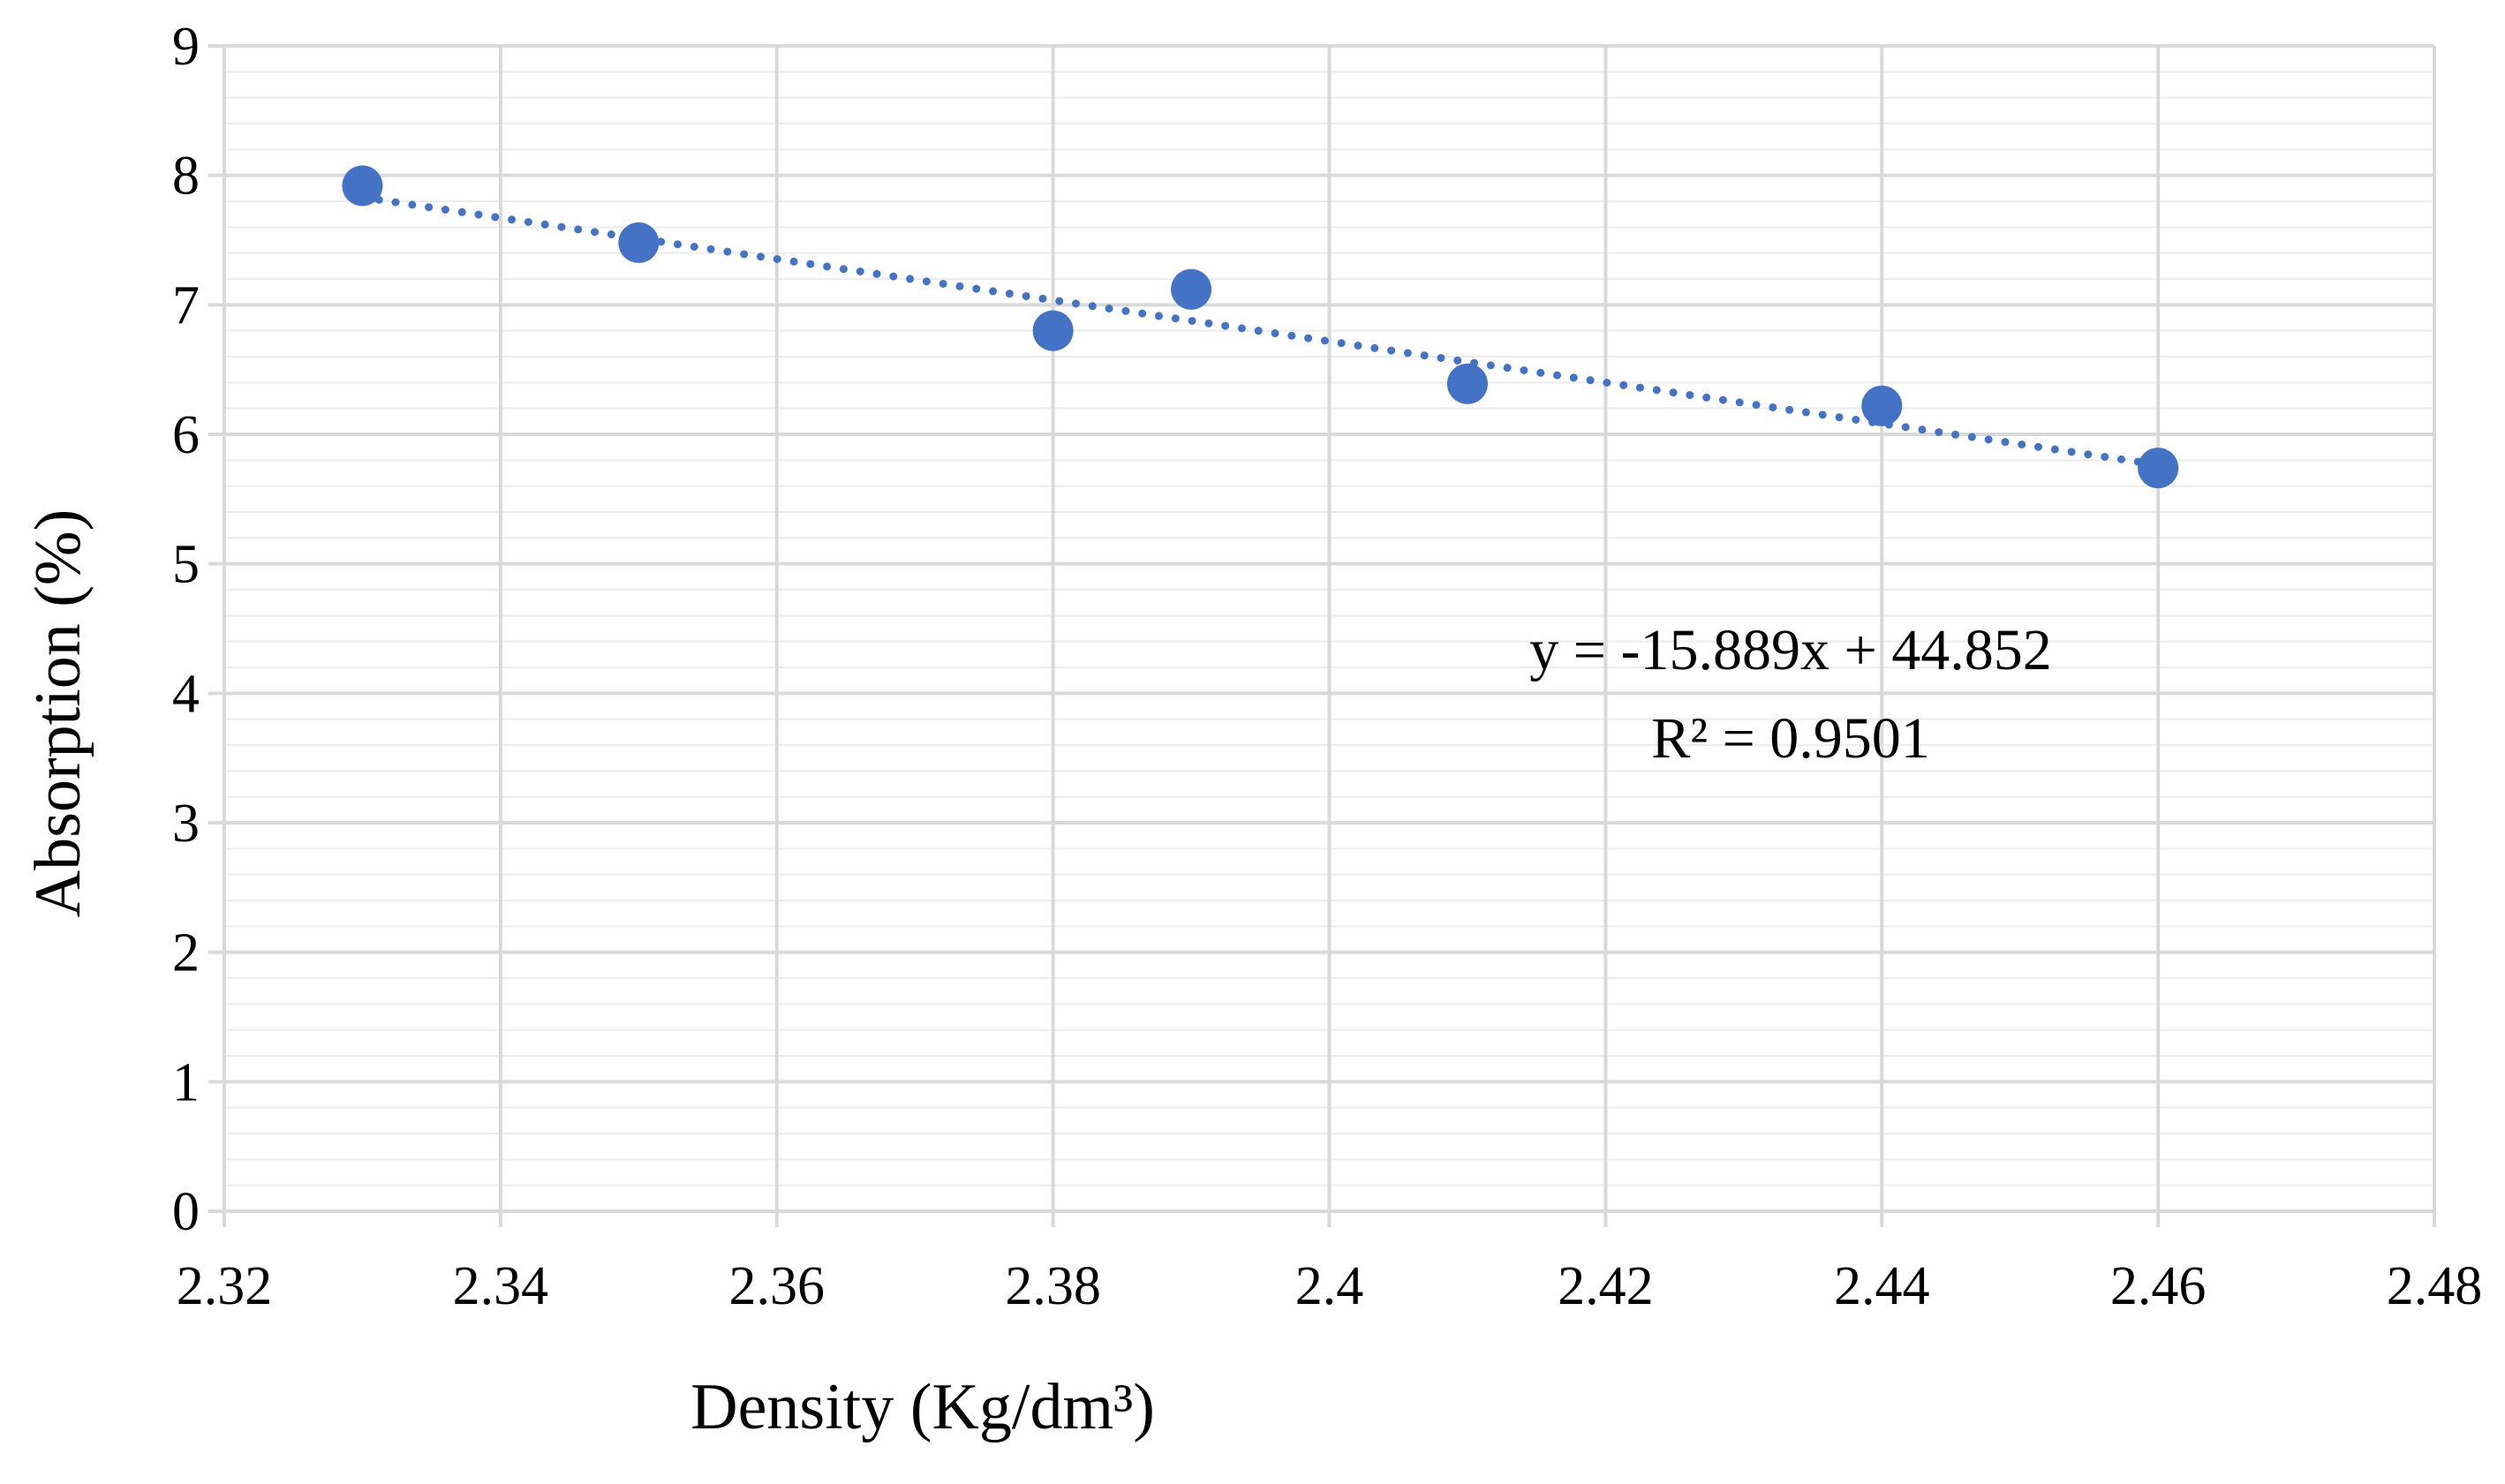 The width and height of the screenshot is (2505, 1484). What do you see at coordinates (777, 1286) in the screenshot?
I see `x-tick-label: 2.36` at bounding box center [777, 1286].